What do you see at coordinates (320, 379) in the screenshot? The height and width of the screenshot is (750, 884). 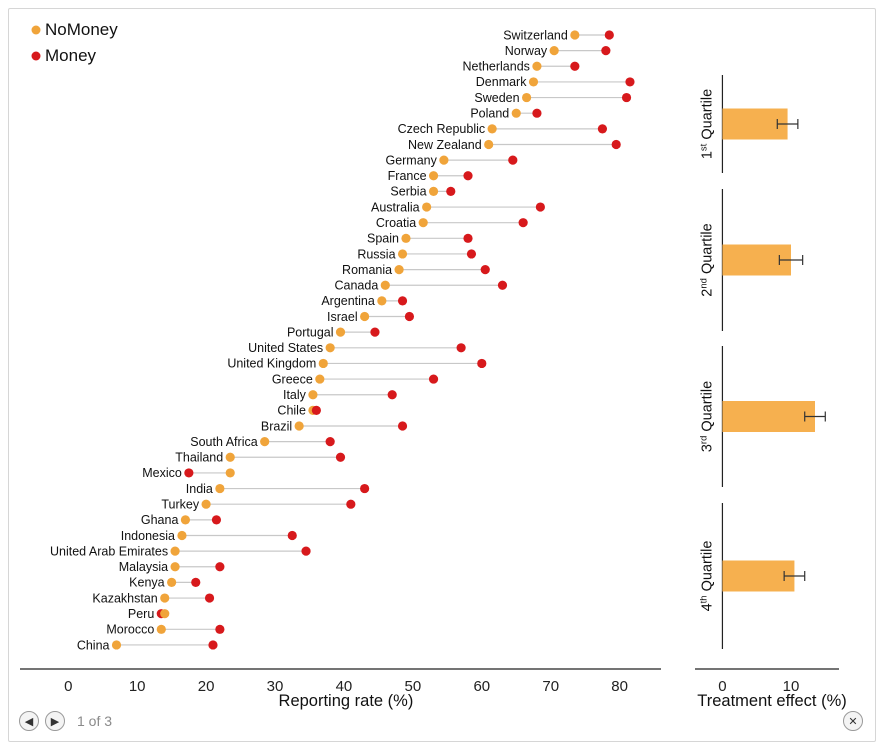 I see `point-nomoney-greece` at bounding box center [320, 379].